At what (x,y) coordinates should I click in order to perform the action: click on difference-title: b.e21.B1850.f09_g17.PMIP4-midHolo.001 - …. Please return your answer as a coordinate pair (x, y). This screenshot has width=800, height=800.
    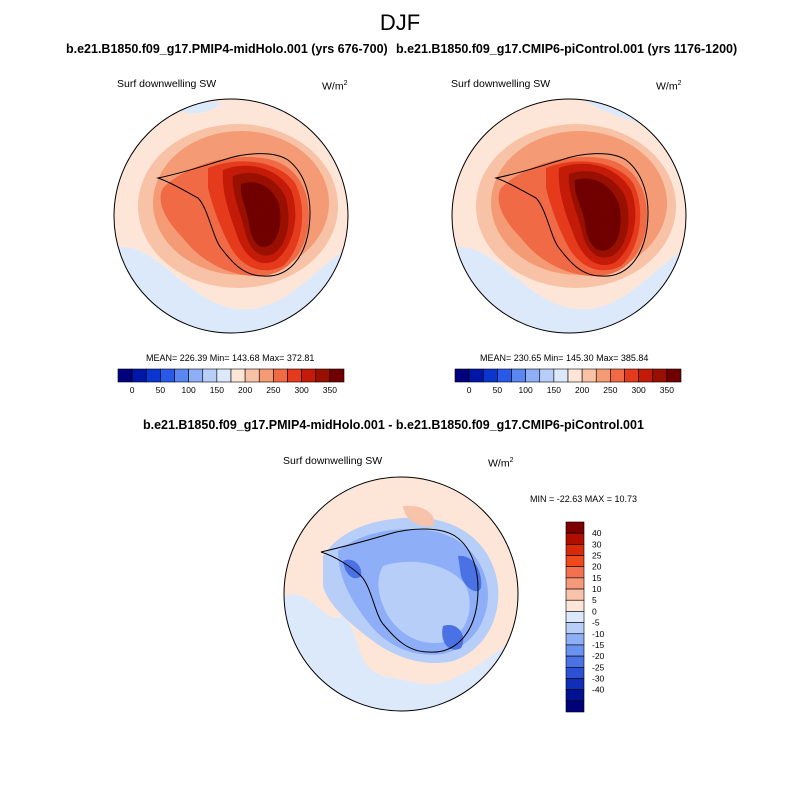
    Looking at the image, I should click on (393, 425).